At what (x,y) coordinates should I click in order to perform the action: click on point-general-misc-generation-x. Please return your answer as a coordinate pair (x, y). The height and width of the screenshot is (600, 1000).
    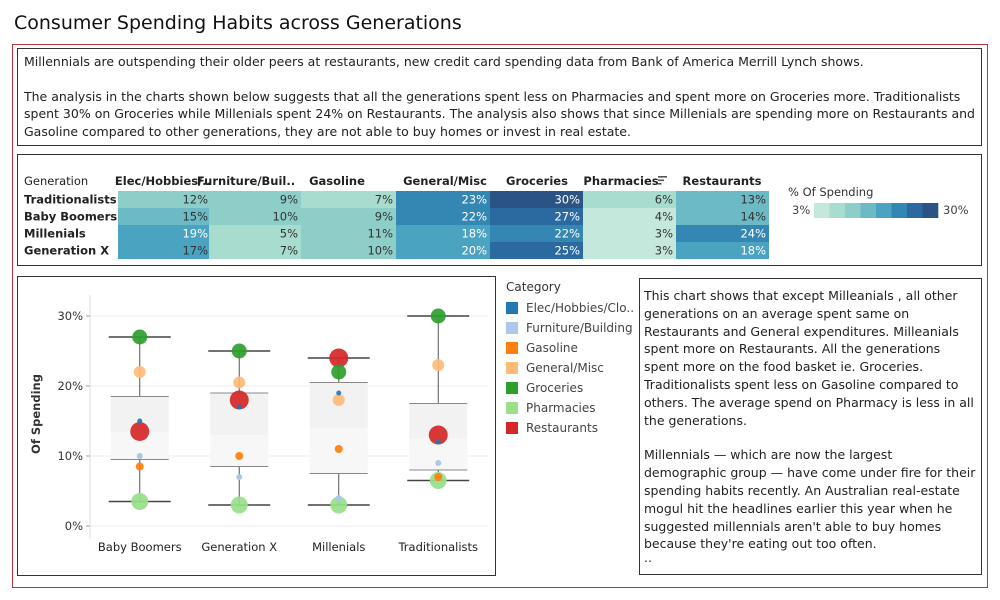
    Looking at the image, I should click on (239, 382).